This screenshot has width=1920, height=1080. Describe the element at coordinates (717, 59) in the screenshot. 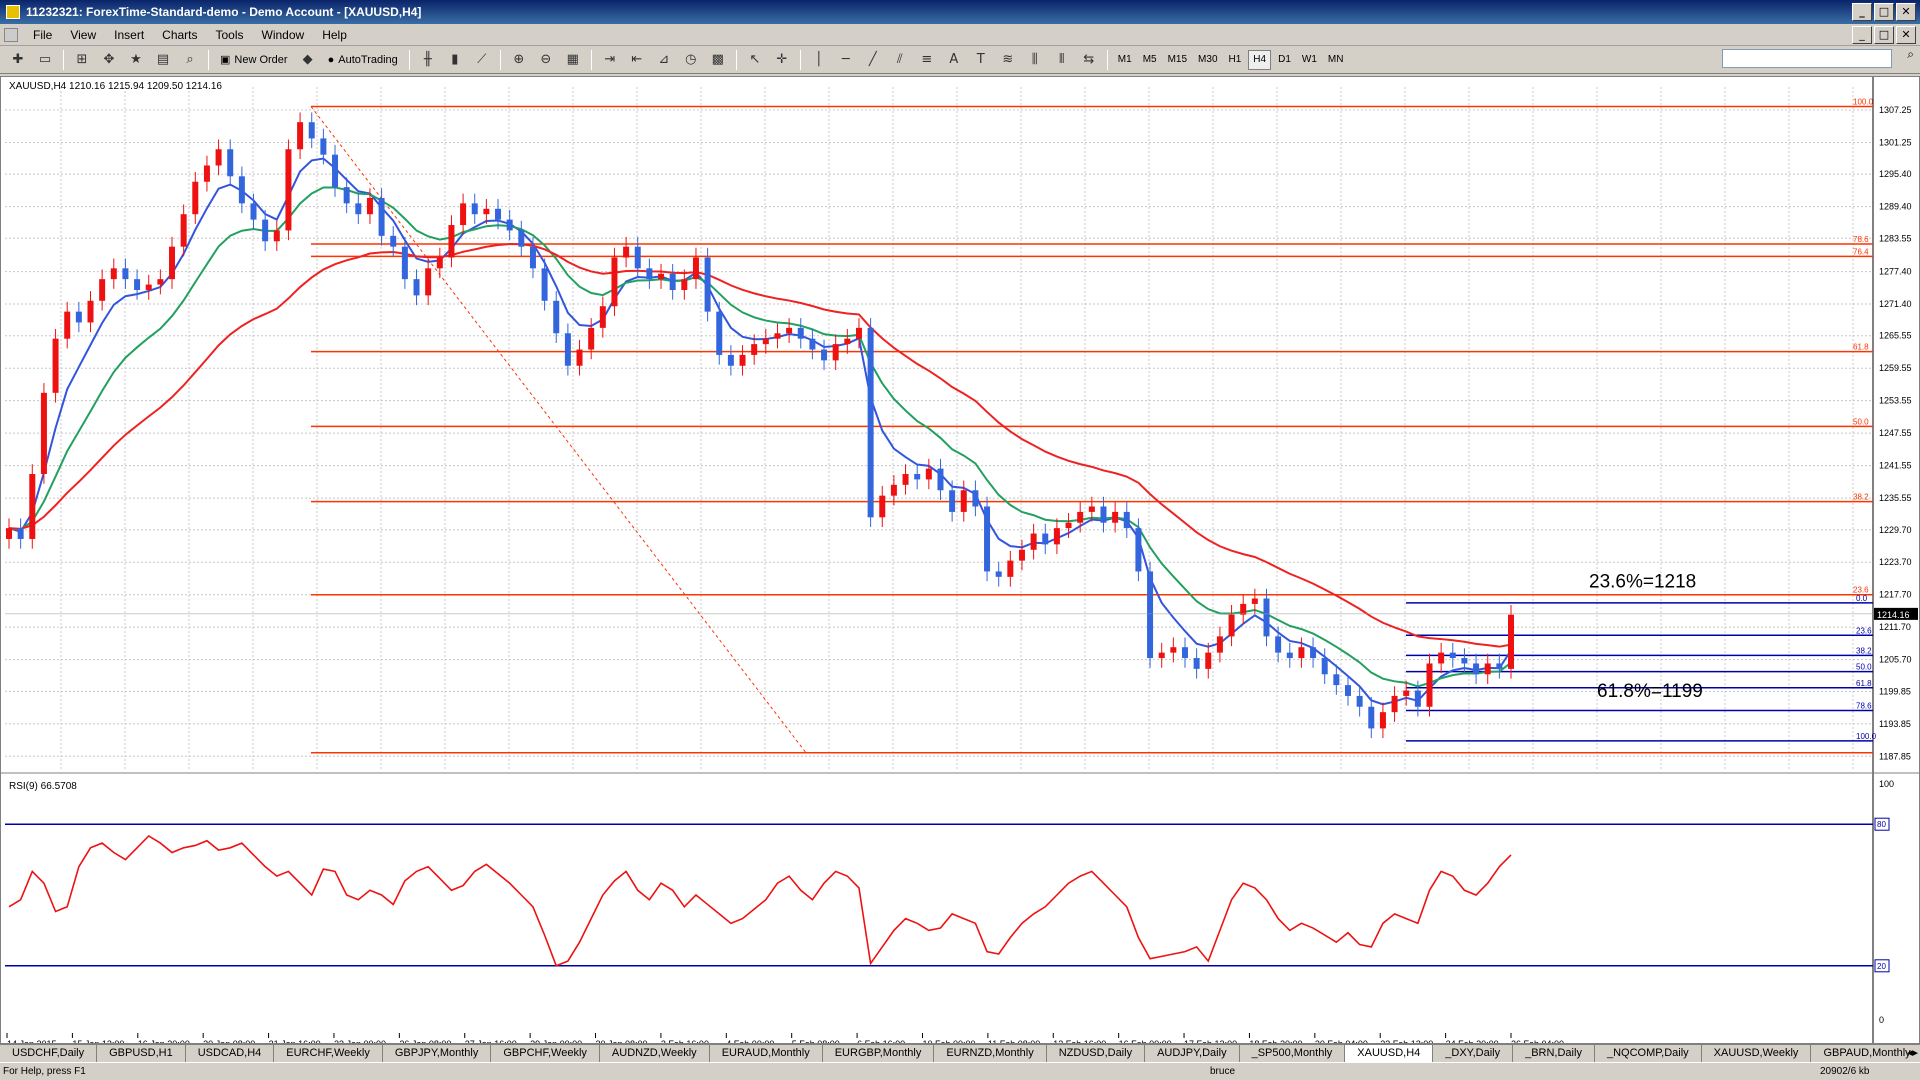

I see `templates-icon: ▩` at that location.